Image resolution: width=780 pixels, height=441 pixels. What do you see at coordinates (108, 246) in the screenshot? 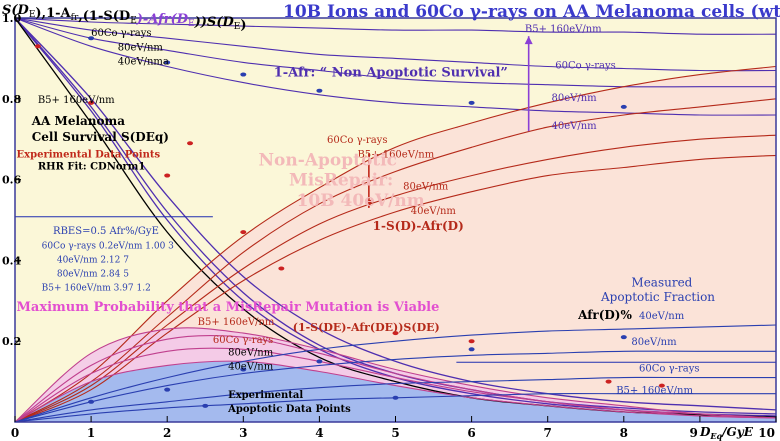
I see `annotation: 60Co γ-rays 0.2eV/nm 1.00 3` at bounding box center [108, 246].